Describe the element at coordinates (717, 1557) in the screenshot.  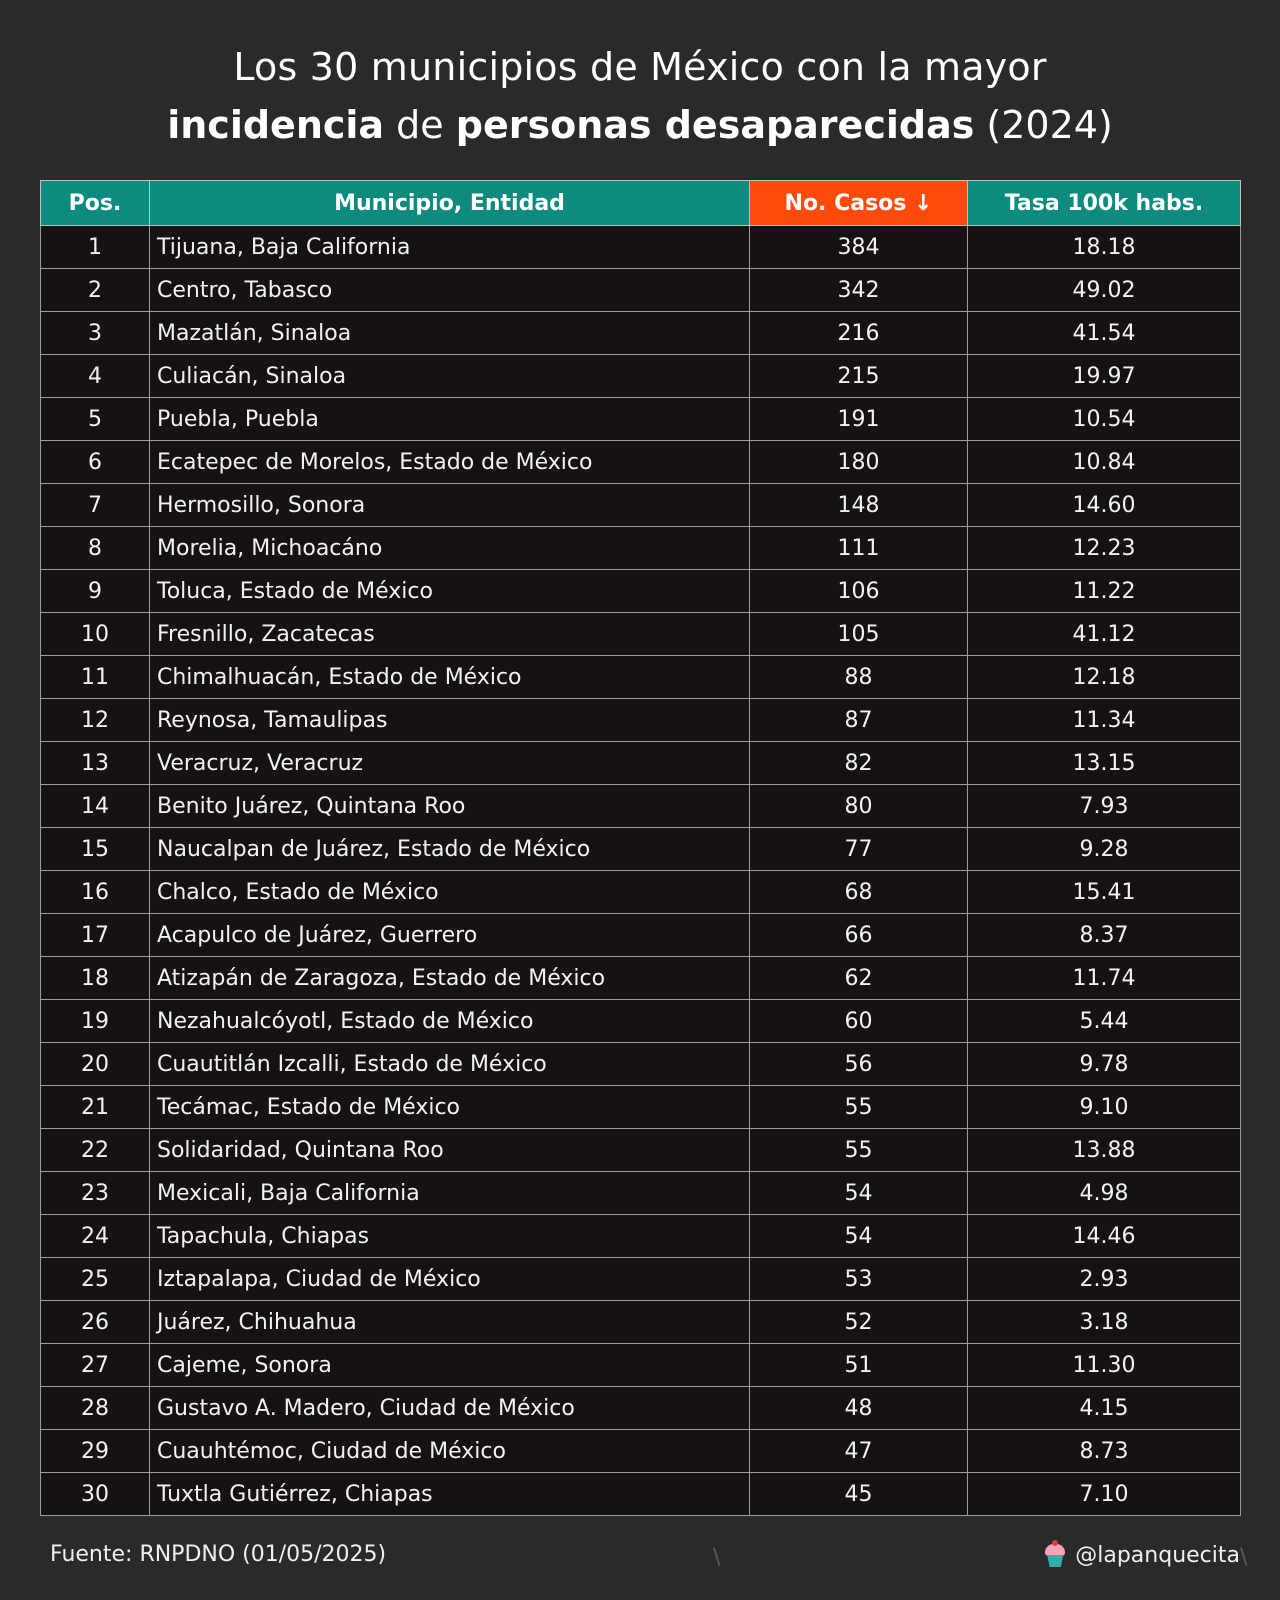
I see `decorative-slash: \` at that location.